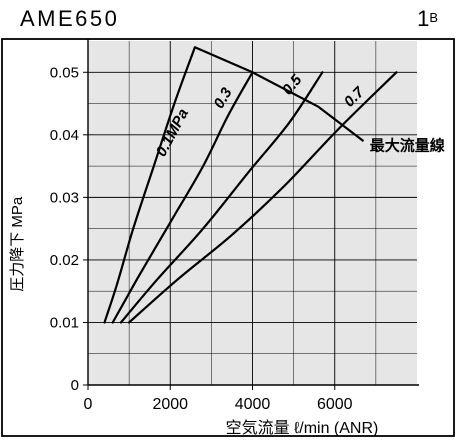 The width and height of the screenshot is (459, 447). I want to click on x-tick-label: 2000, so click(170, 404).